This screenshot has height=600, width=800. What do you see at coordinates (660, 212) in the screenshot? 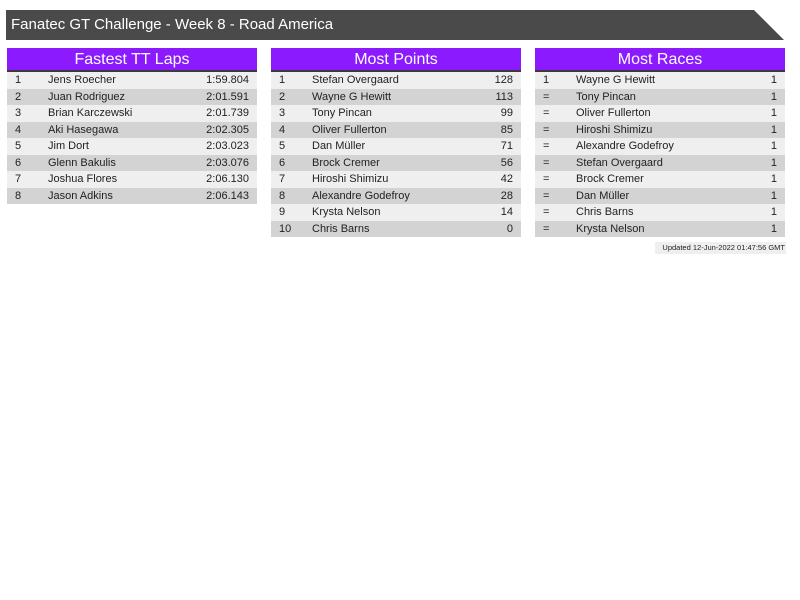
I see `table-row: = Chris Barns 1` at bounding box center [660, 212].